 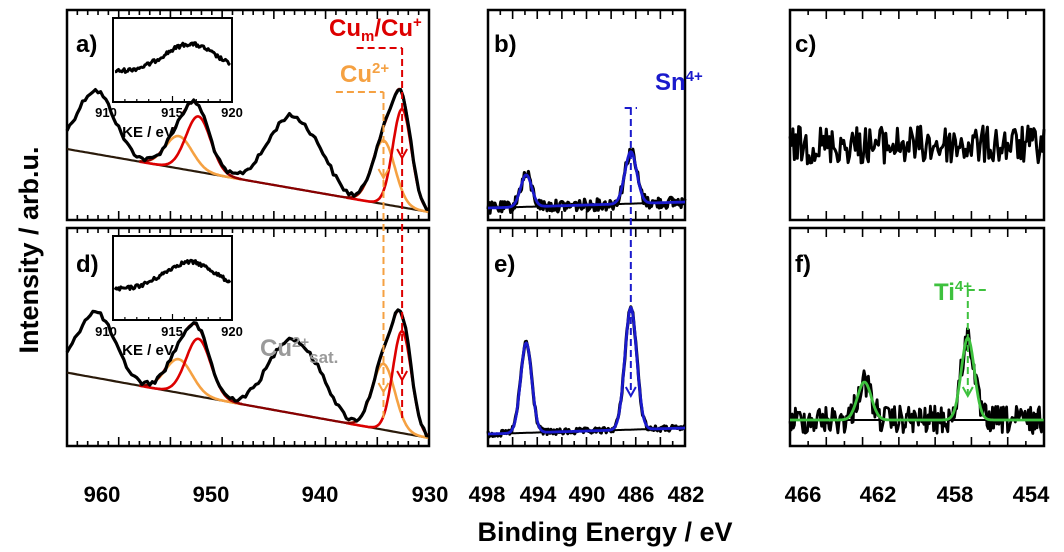 I want to click on inset-d-tick-915: 915, so click(x=172, y=331).